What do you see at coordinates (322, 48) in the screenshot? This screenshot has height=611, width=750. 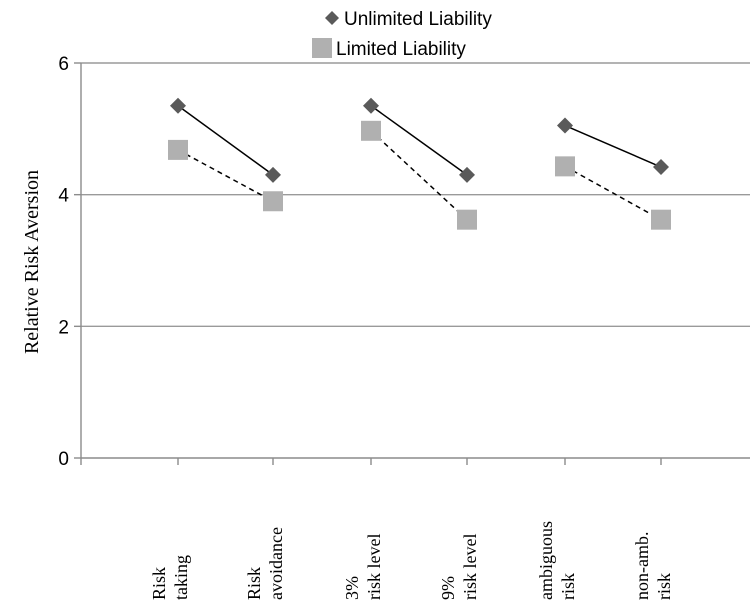 I see `legend-marker-limited` at bounding box center [322, 48].